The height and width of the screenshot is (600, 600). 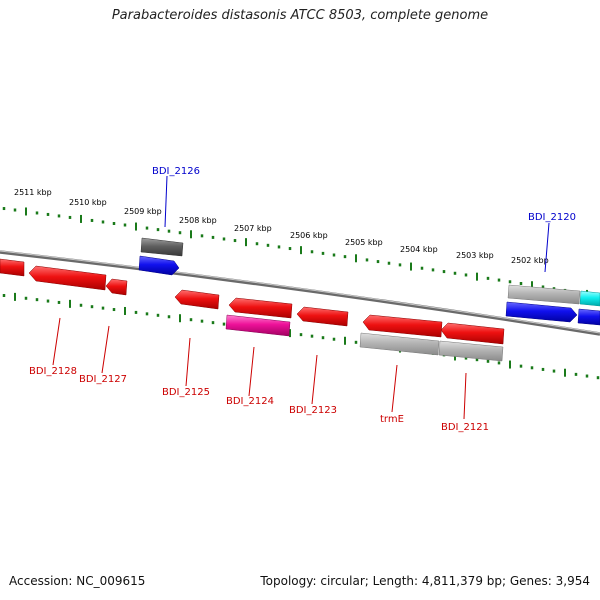 What do you see at coordinates (313, 410) in the screenshot?
I see `gene-label-bdi-2123: BDI_2123` at bounding box center [313, 410].